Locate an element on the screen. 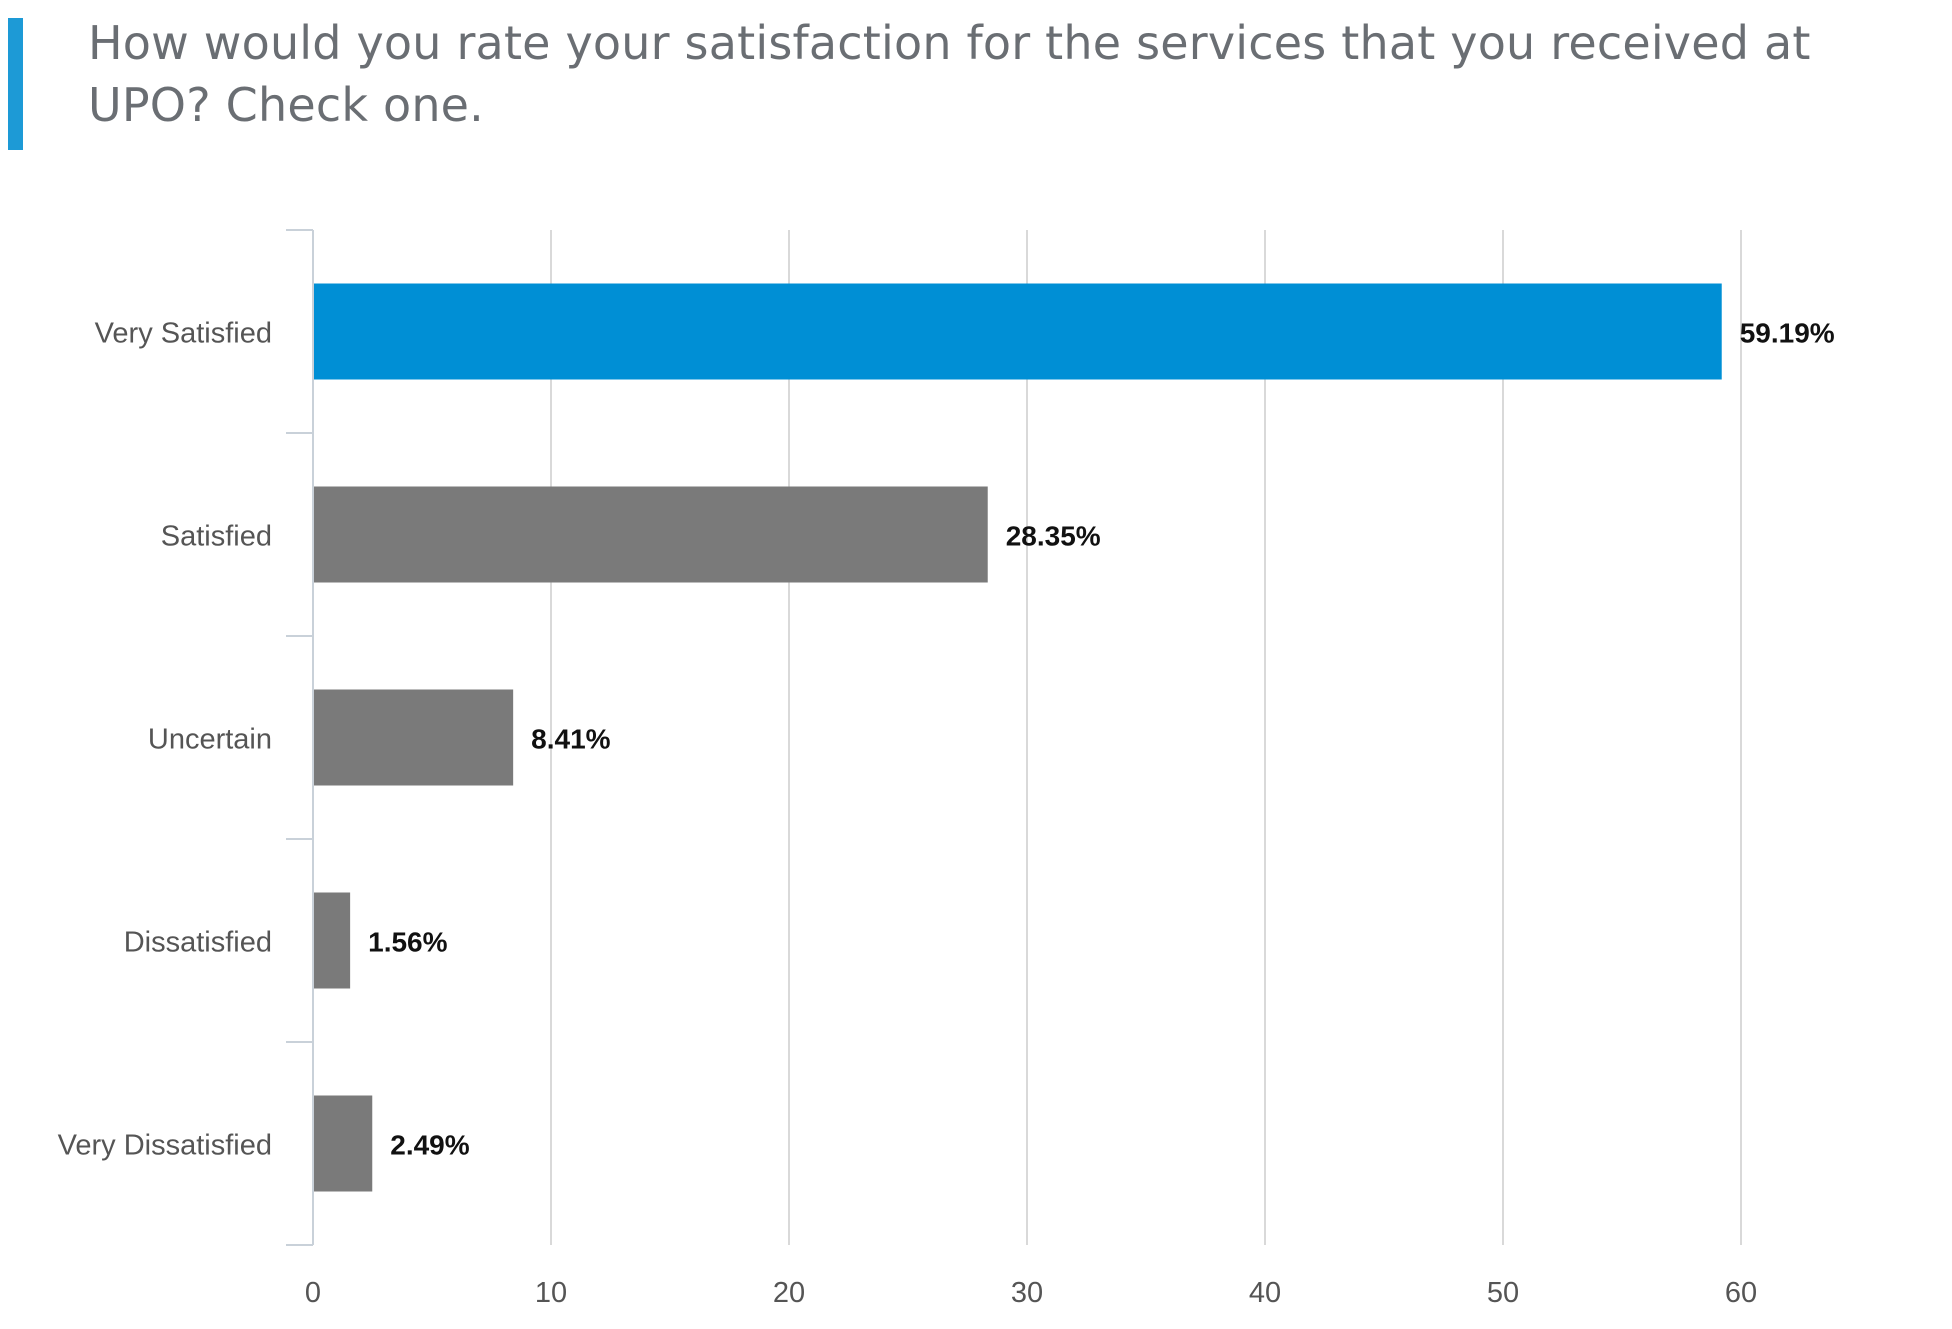 Image resolution: width=1952 pixels, height=1329 pixels. value-label: 8.41% is located at coordinates (570, 739).